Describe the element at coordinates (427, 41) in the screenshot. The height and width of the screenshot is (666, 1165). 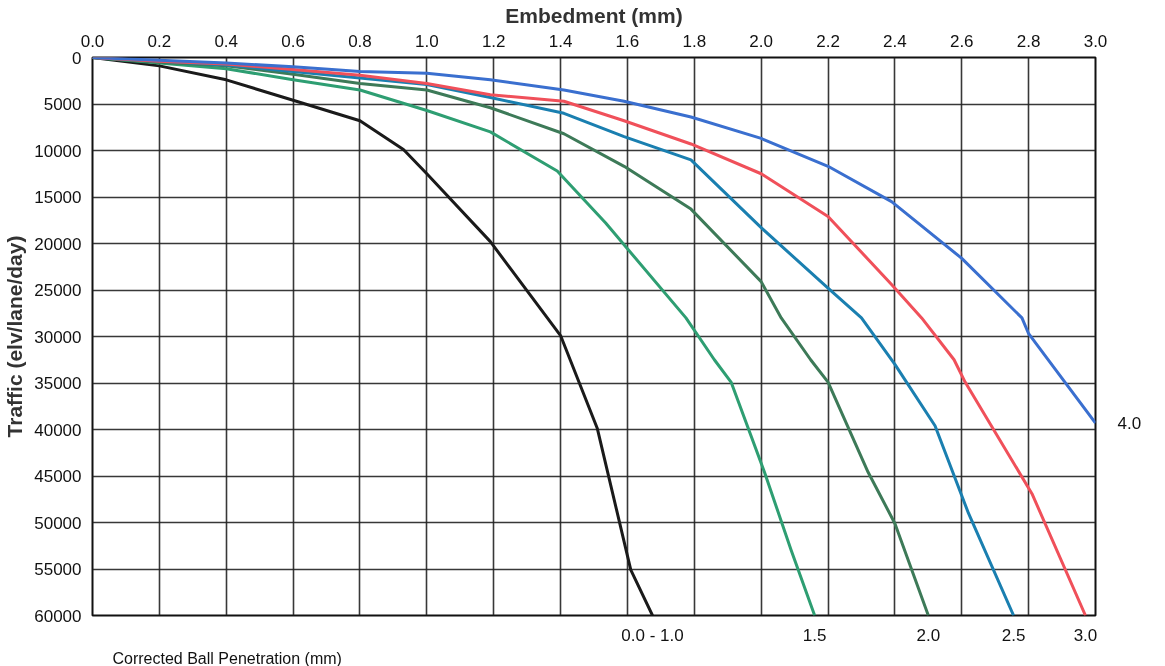
I see `x-tick-label: 1.0` at that location.